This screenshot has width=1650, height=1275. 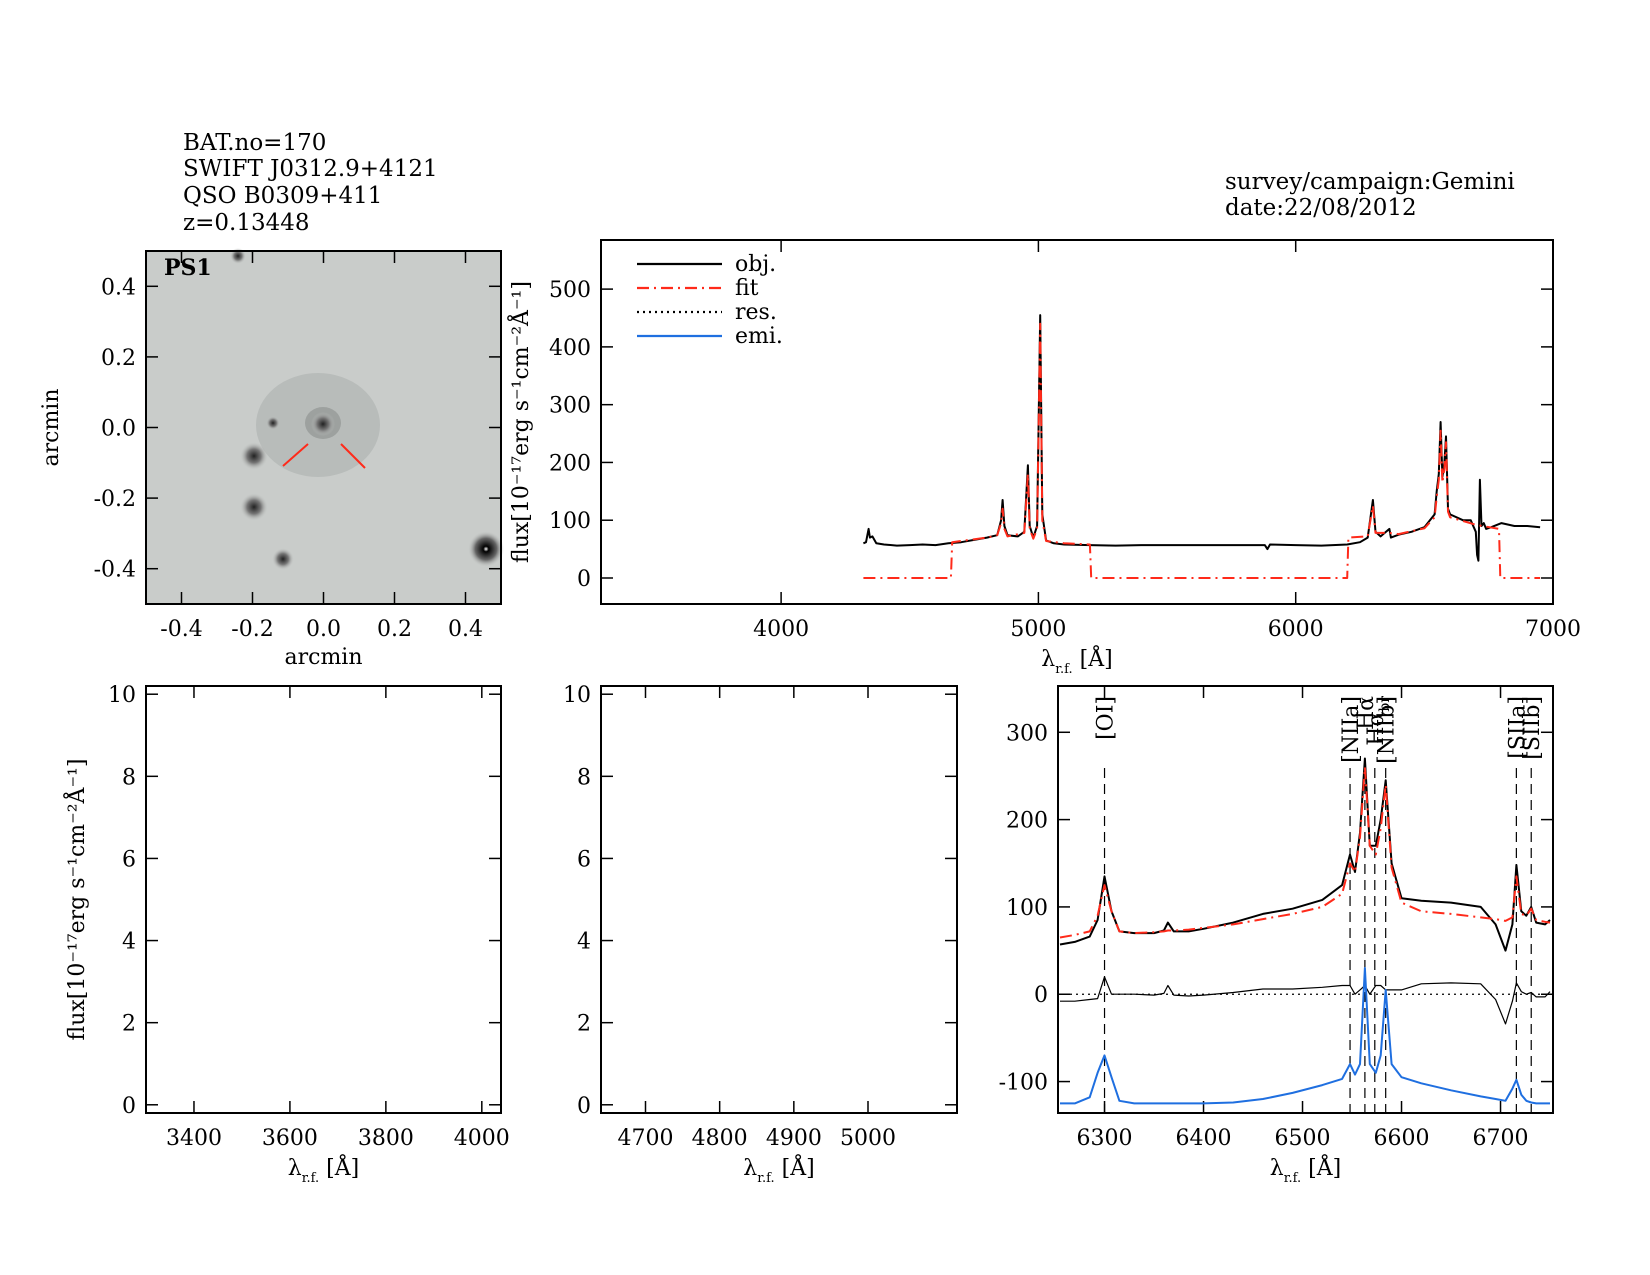 I want to click on header-line: SWIFT J0312.9+4121, so click(x=310, y=169).